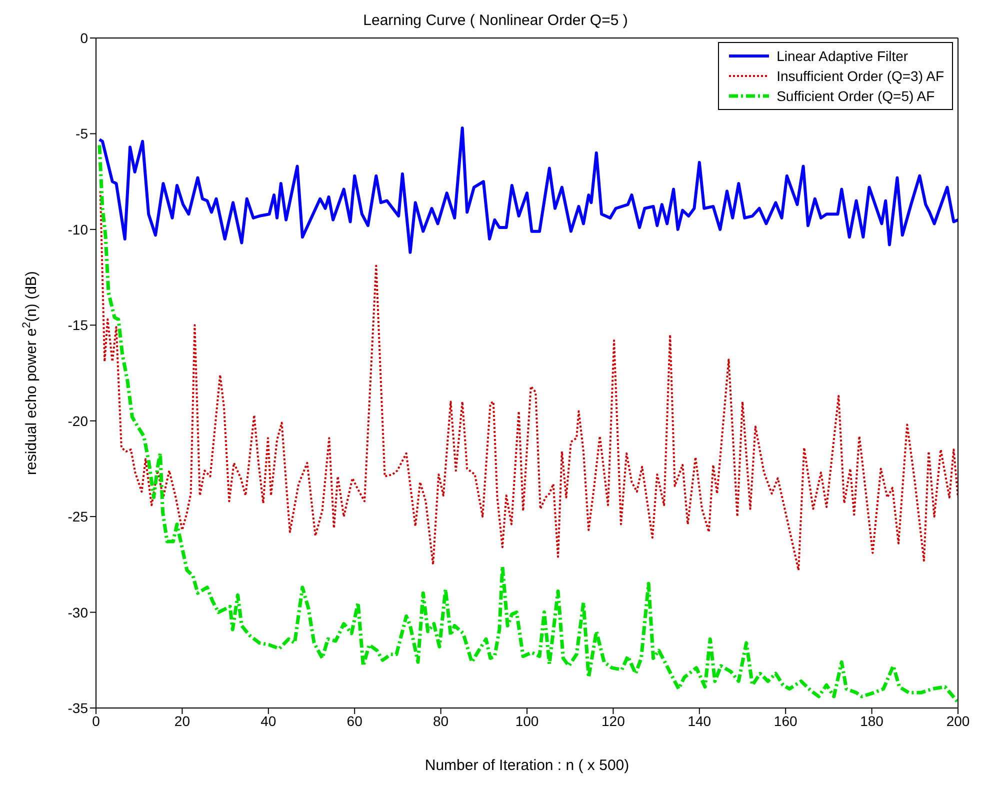 This screenshot has height=797, width=988. What do you see at coordinates (958, 720) in the screenshot?
I see `x-tick-label: 200` at bounding box center [958, 720].